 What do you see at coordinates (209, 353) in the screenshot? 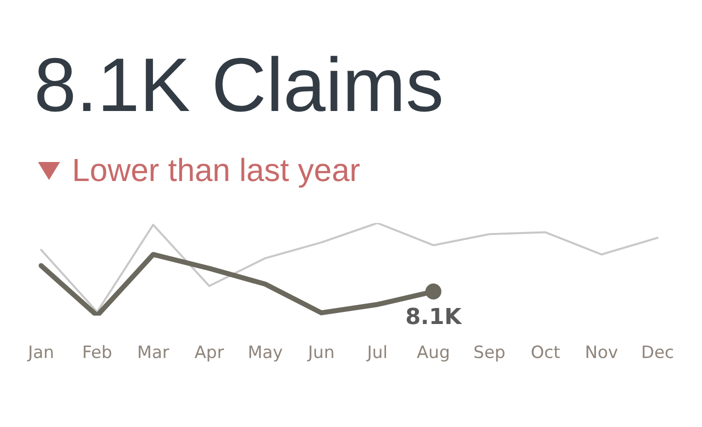
I see `x-tick-label: Apr` at bounding box center [209, 353].